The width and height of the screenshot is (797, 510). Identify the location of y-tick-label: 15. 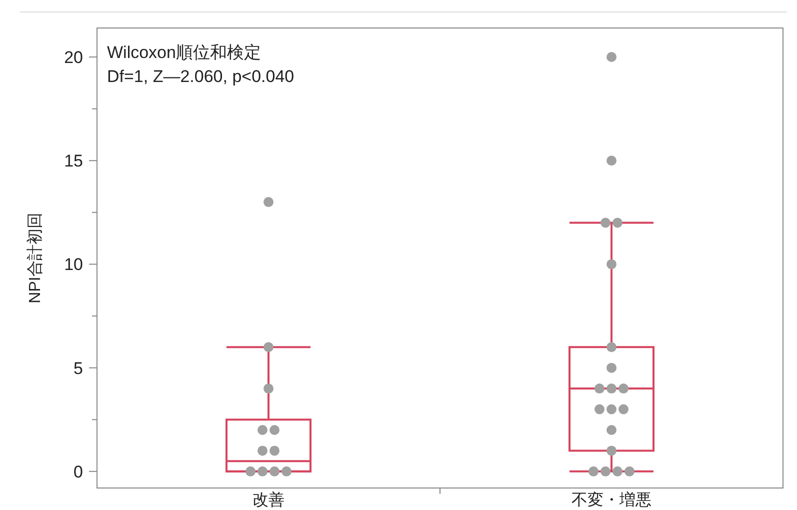
(73, 161).